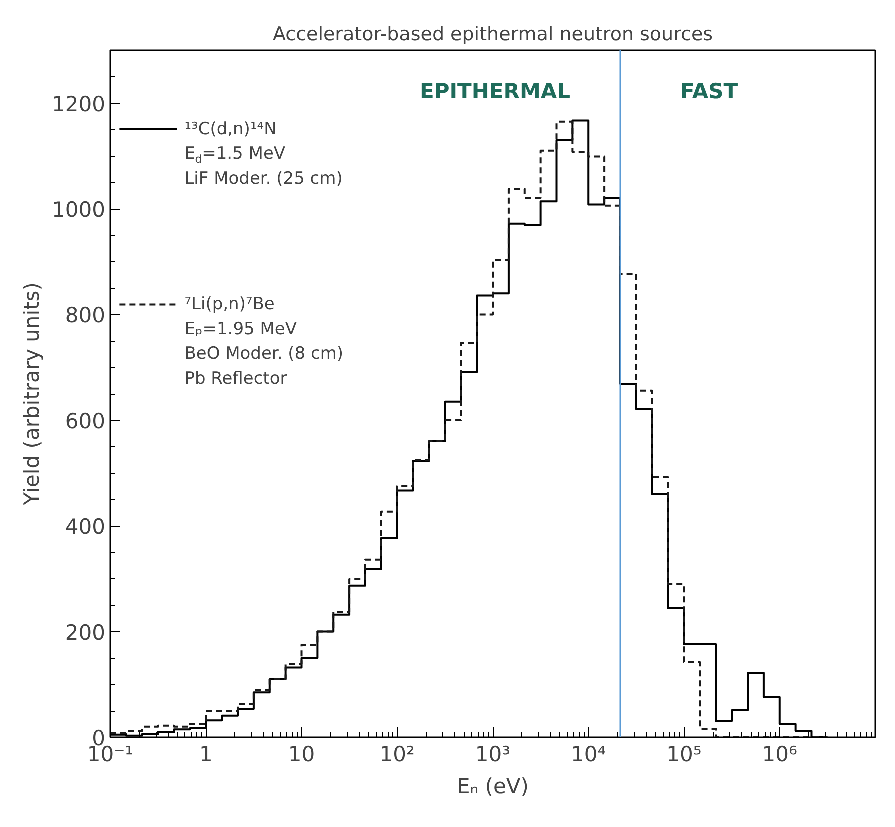  I want to click on y-axis-title: Yield (arbitrary units), so click(32, 394).